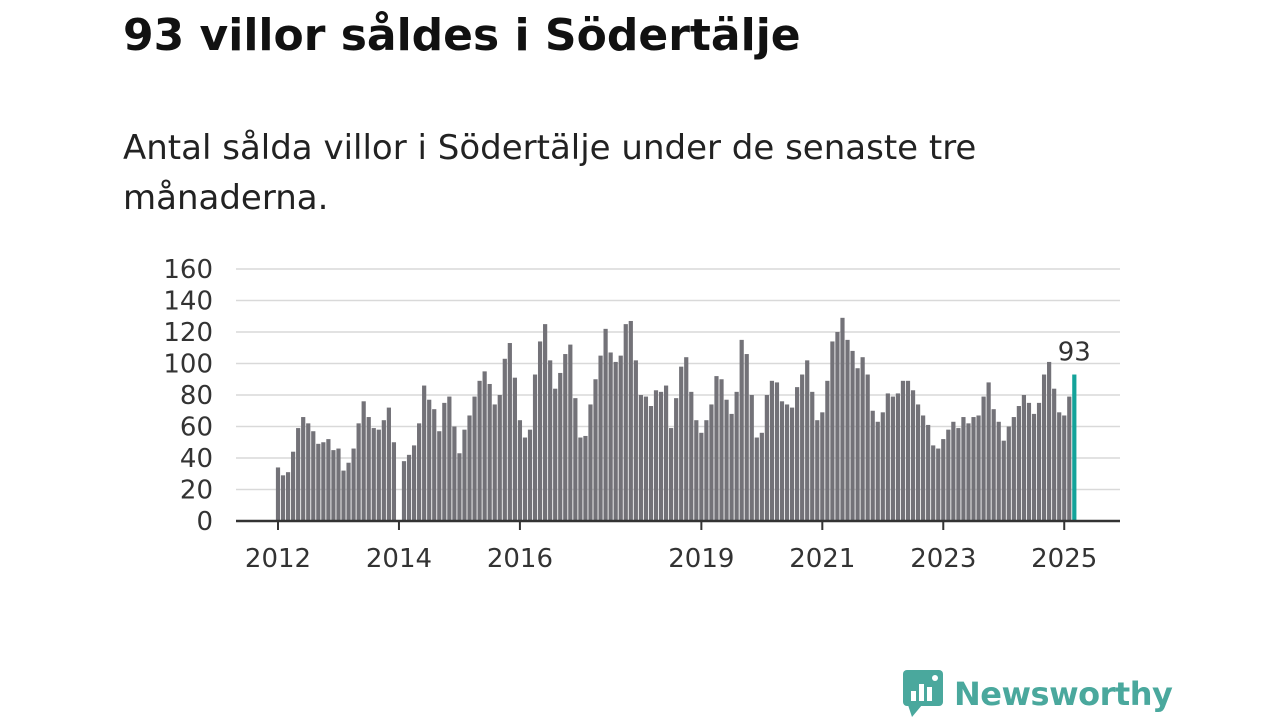  Describe the element at coordinates (196, 428) in the screenshot. I see `y-tick-label: 60` at that location.